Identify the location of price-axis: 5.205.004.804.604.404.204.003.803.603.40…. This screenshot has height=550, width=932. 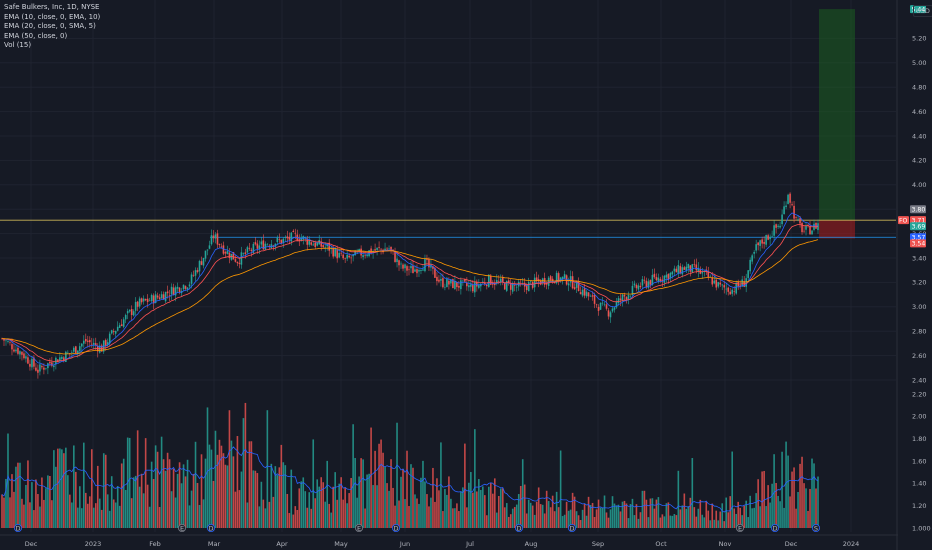
(913, 275).